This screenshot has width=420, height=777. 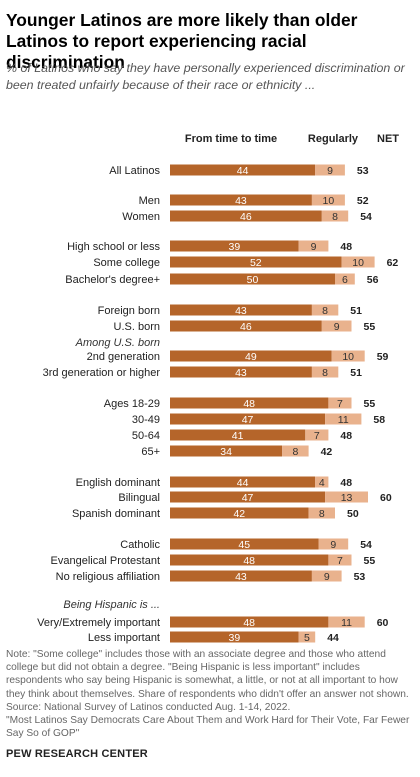 What do you see at coordinates (140, 545) in the screenshot?
I see `row-label: Catholic` at bounding box center [140, 545].